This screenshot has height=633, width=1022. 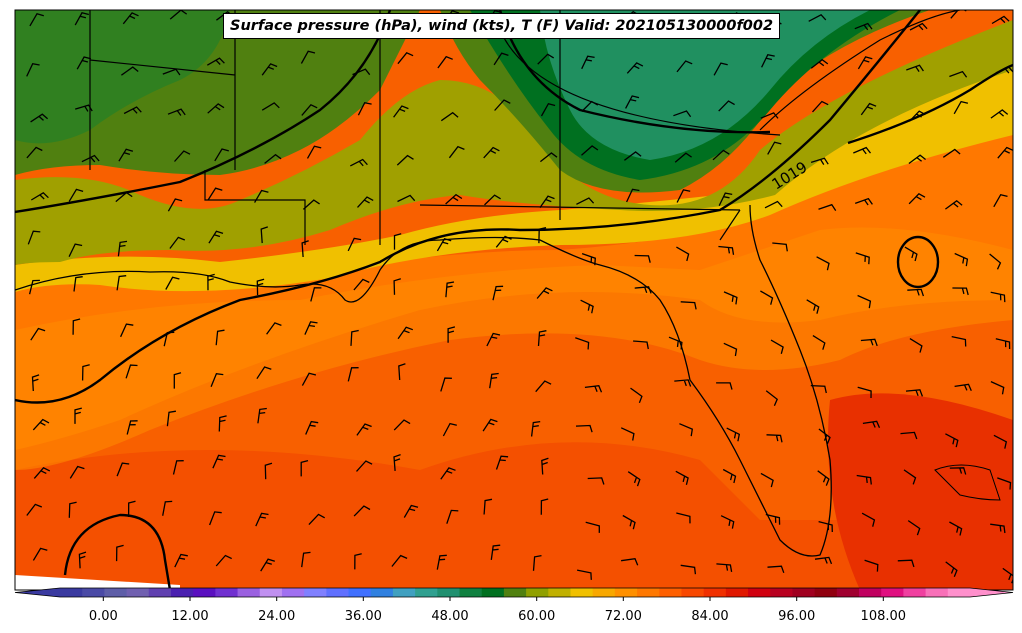 What do you see at coordinates (884, 616) in the screenshot?
I see `colorbar-tick-label: 108.00` at bounding box center [884, 616].